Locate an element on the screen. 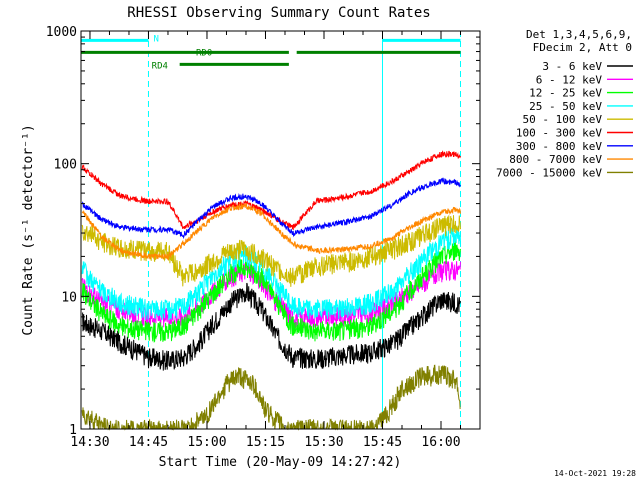 This screenshot has width=640, height=480. y-axis-label: Count Rate (s⁻¹ detector⁻¹) is located at coordinates (28, 229).